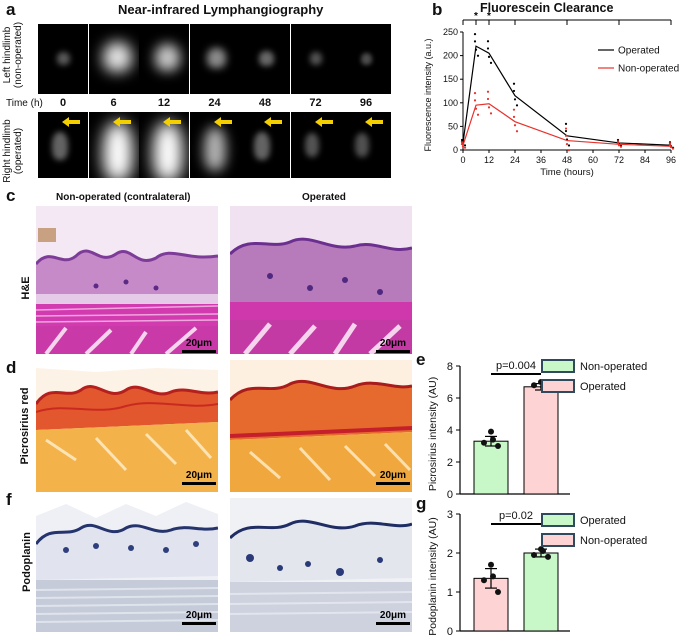  Describe the element at coordinates (541, 160) in the screenshot. I see `x-tick-label: 36` at that location.